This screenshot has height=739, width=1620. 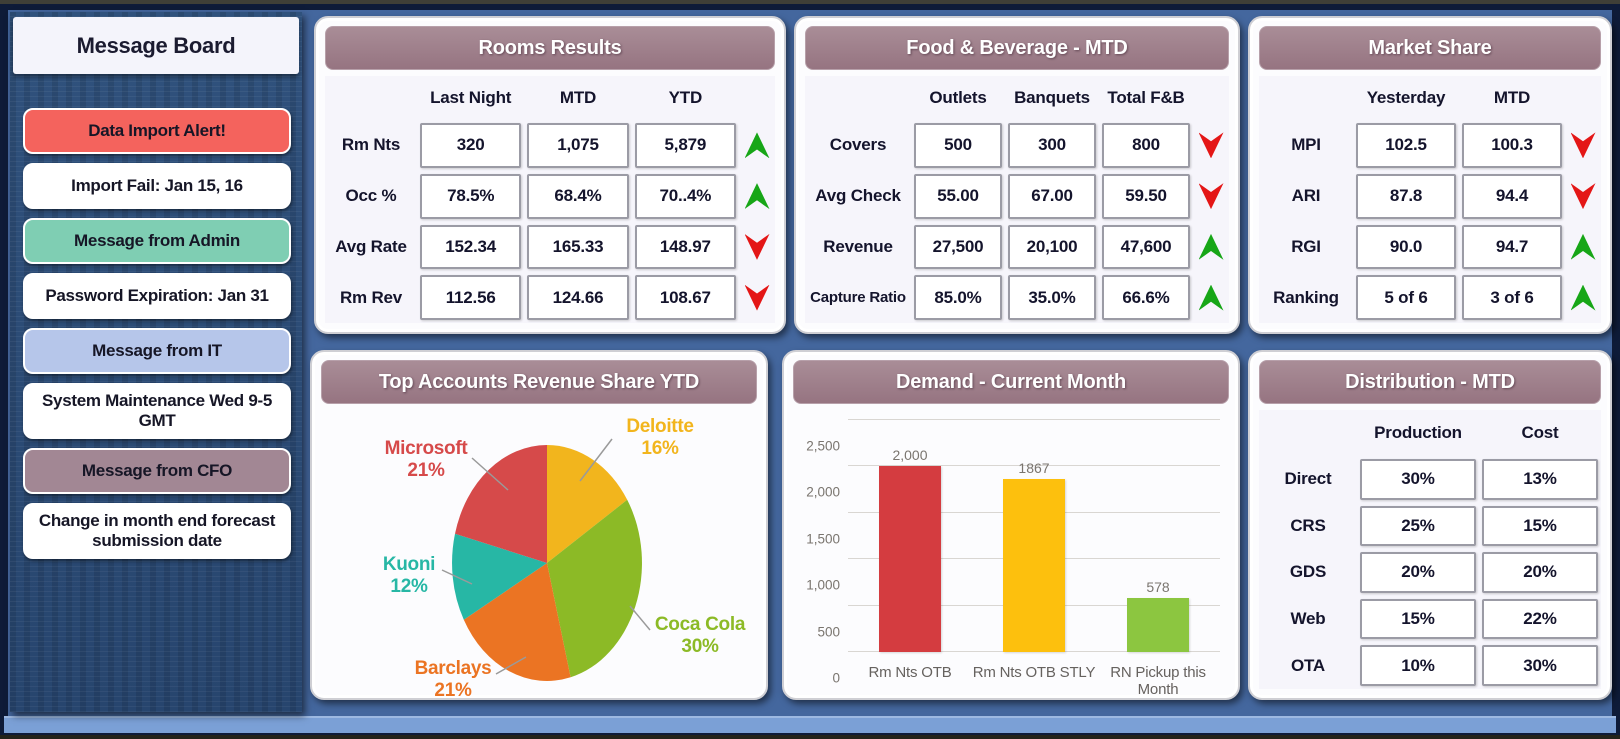 I want to click on y-tick: 500, so click(x=828, y=632).